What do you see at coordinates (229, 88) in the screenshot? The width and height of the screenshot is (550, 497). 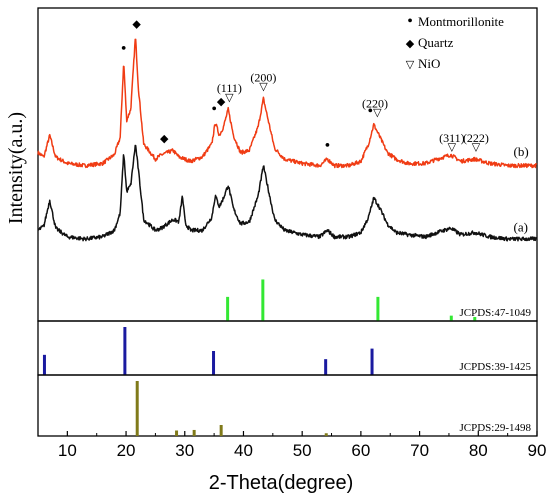 I see `hkl-label-6: (111)` at bounding box center [229, 88].